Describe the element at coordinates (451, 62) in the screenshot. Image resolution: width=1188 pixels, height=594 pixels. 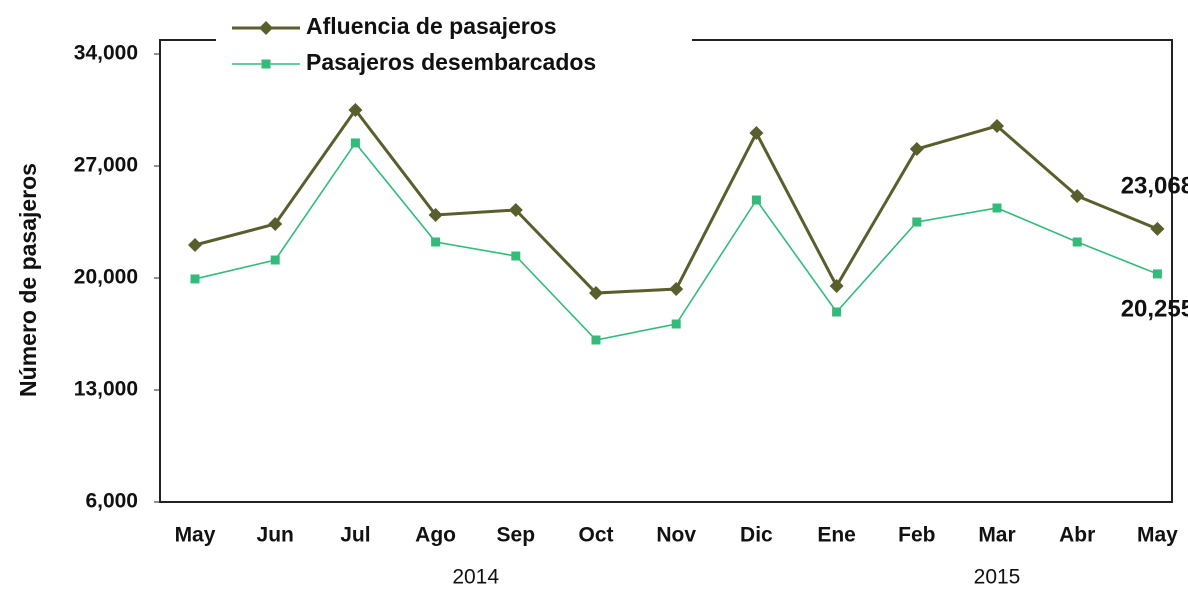
I see `legend-label: Pasajeros desembarcados` at that location.